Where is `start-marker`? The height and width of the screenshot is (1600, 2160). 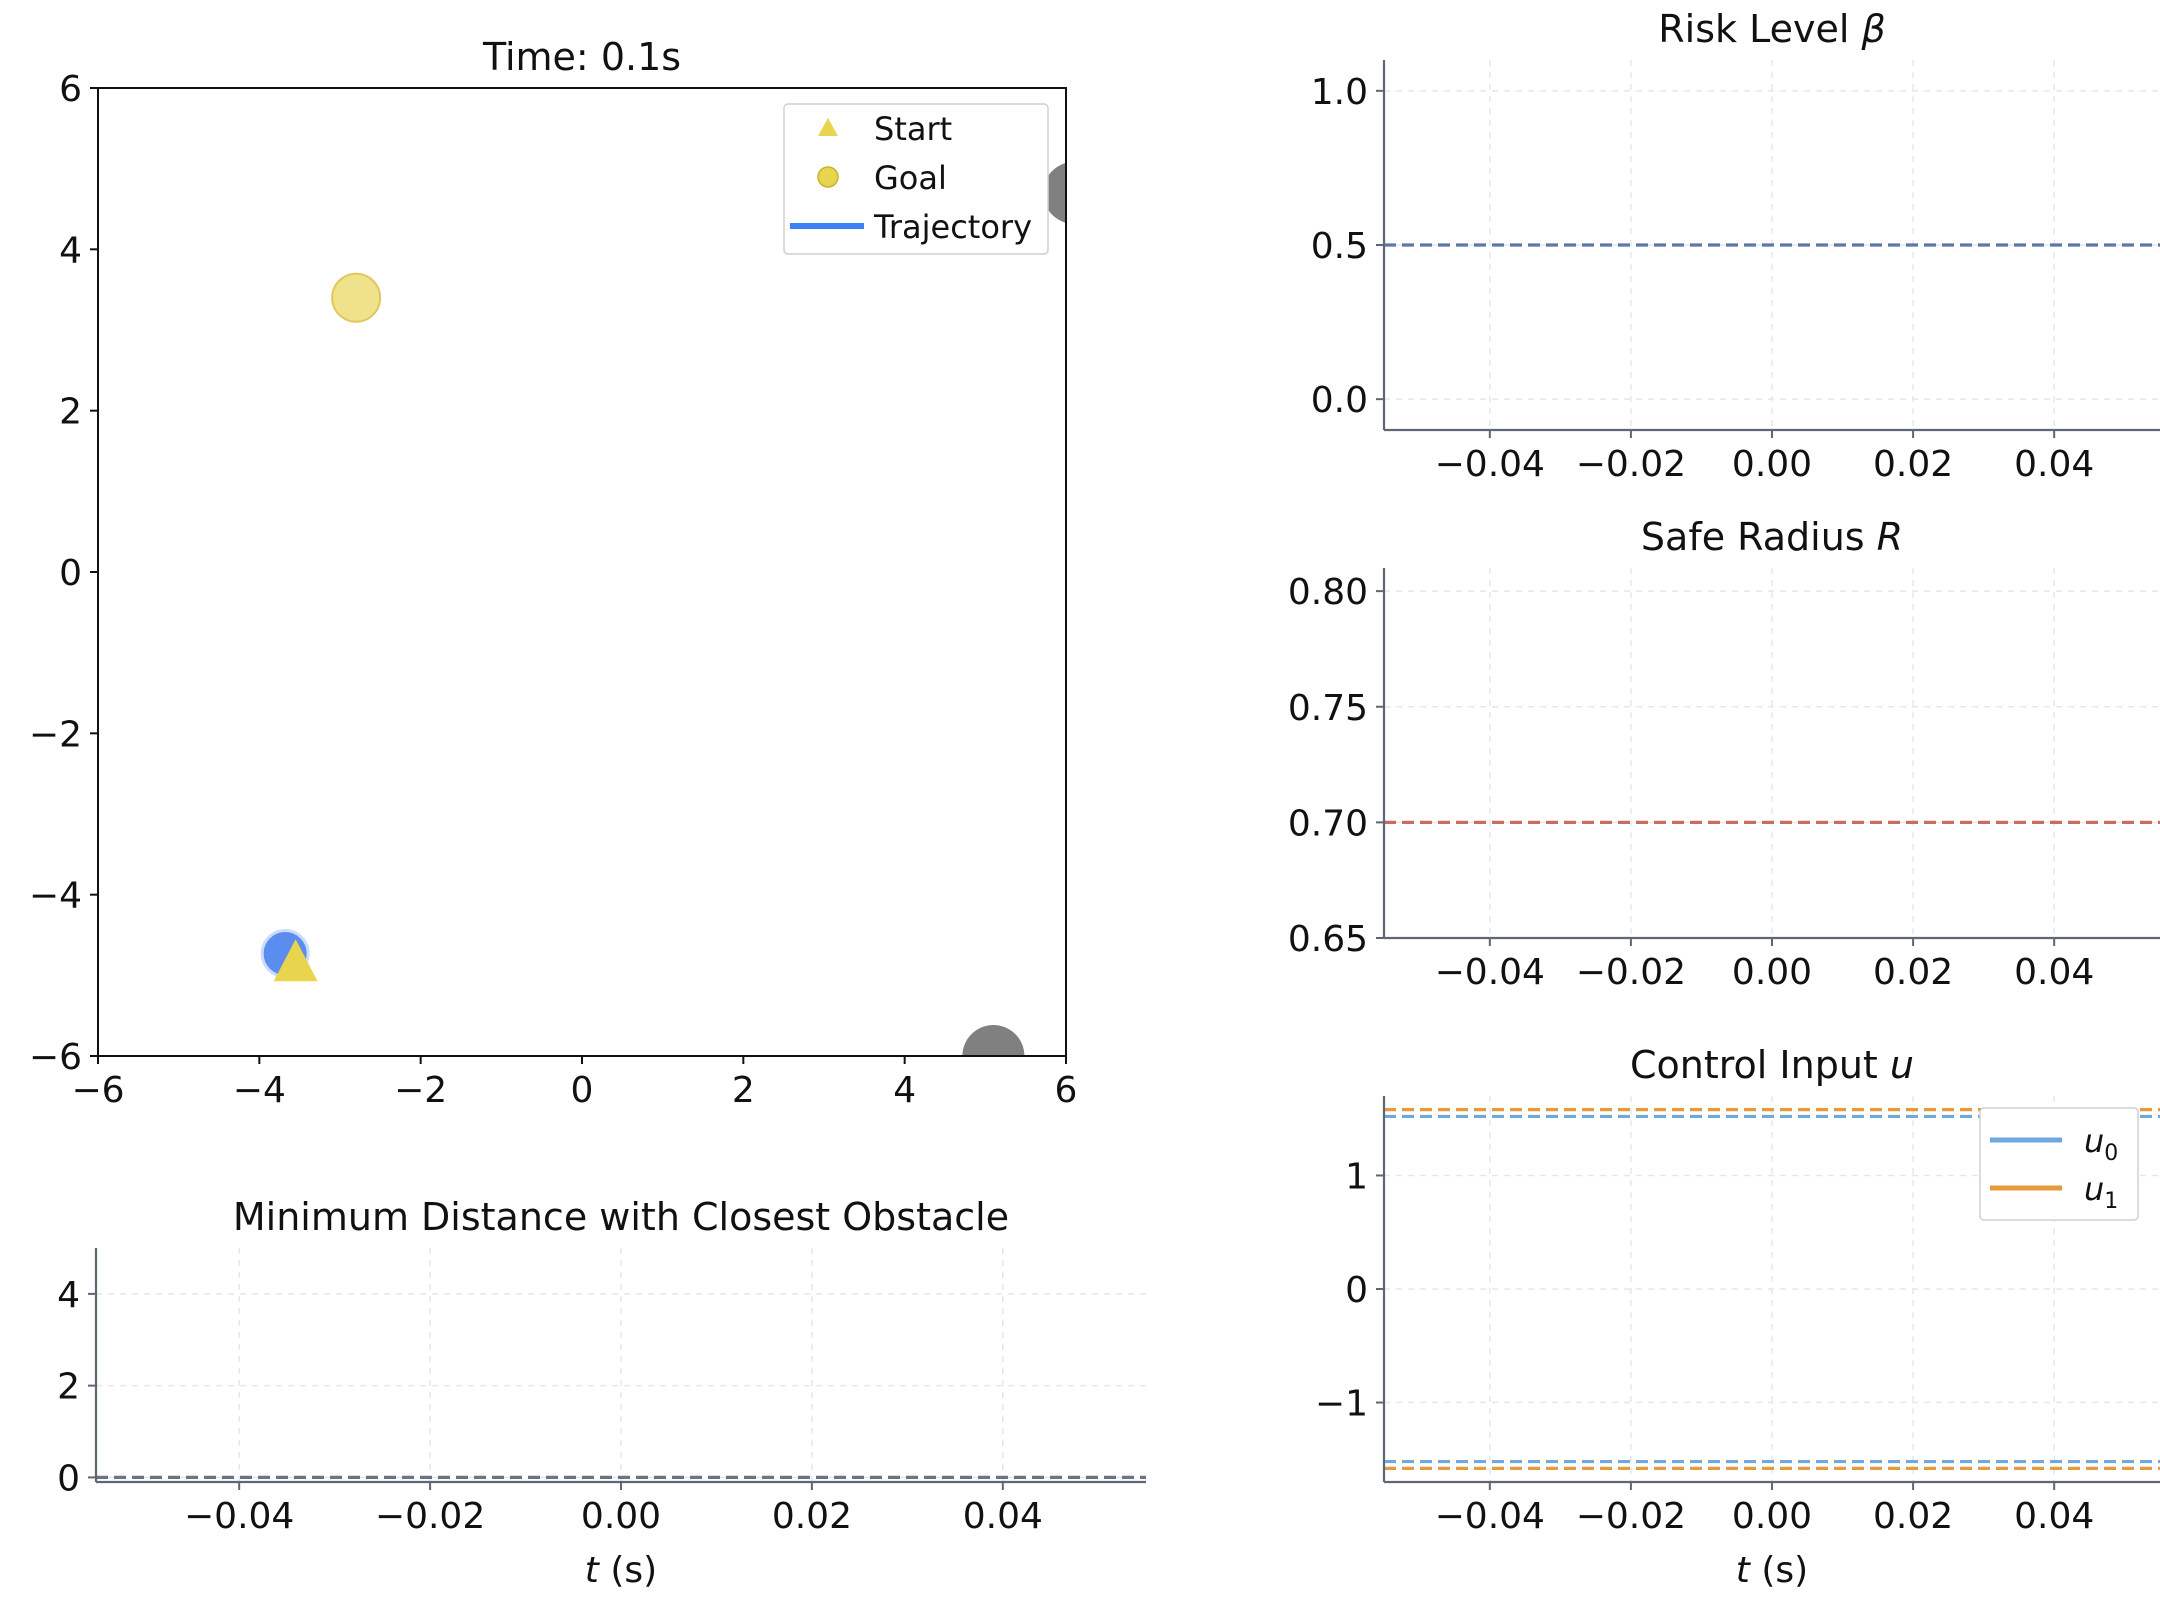
start-marker is located at coordinates (295, 960).